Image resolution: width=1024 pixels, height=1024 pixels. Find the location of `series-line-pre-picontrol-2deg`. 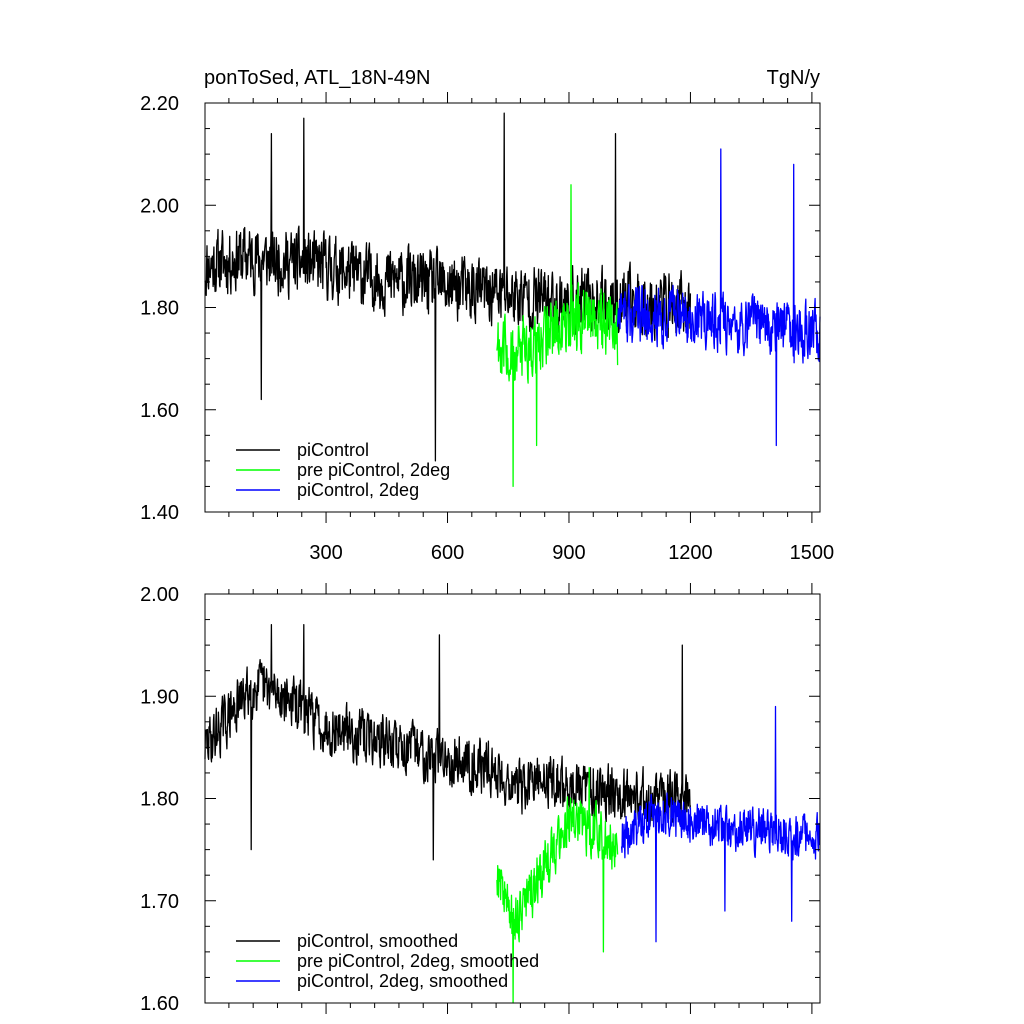

series-line-pre-picontrol-2deg is located at coordinates (557, 336).